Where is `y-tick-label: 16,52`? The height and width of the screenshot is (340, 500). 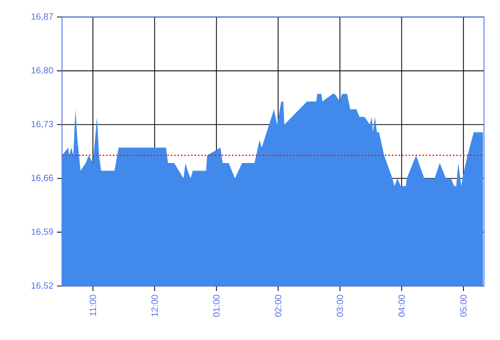 y-tick-label: 16,52 is located at coordinates (43, 286).